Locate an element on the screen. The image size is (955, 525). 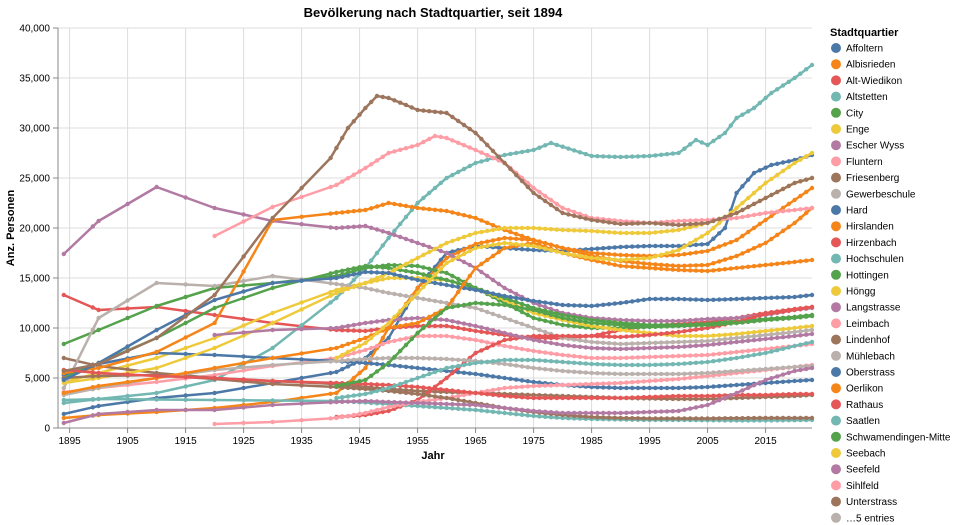
legend-item-langstrasse: Langstrasse is located at coordinates (866, 308).